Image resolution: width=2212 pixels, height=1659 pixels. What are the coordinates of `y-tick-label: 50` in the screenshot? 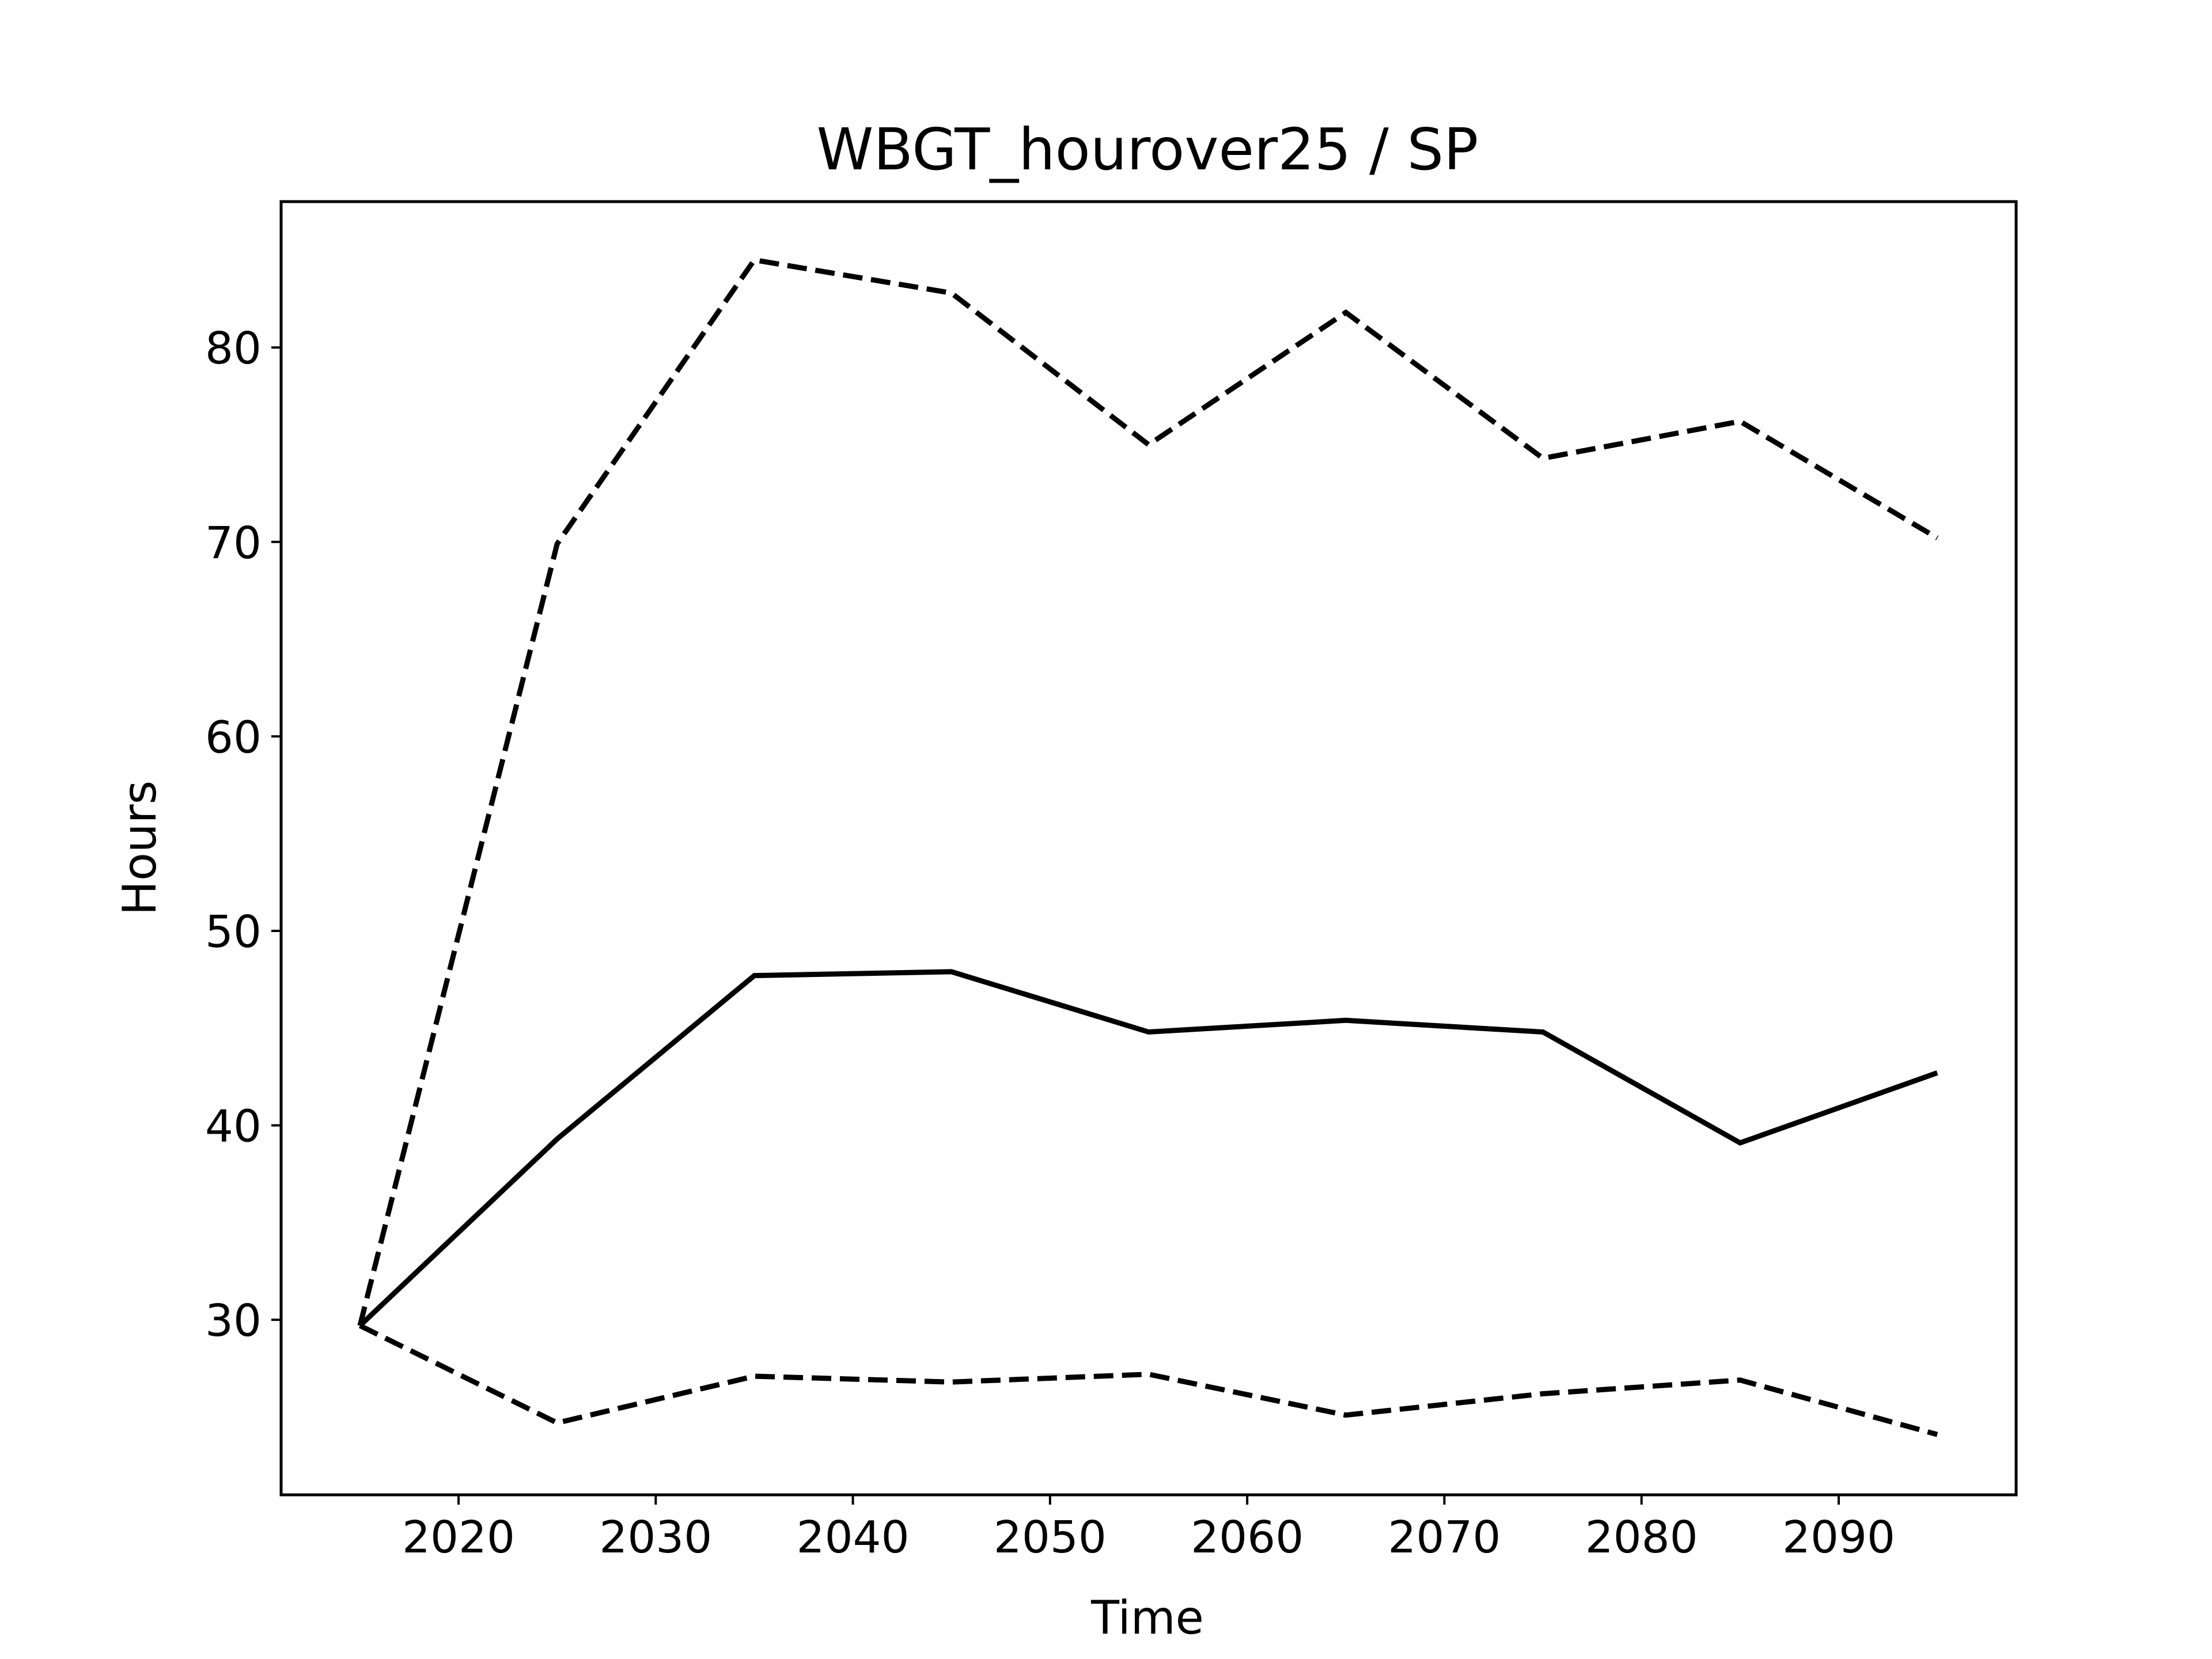 It's located at (233, 932).